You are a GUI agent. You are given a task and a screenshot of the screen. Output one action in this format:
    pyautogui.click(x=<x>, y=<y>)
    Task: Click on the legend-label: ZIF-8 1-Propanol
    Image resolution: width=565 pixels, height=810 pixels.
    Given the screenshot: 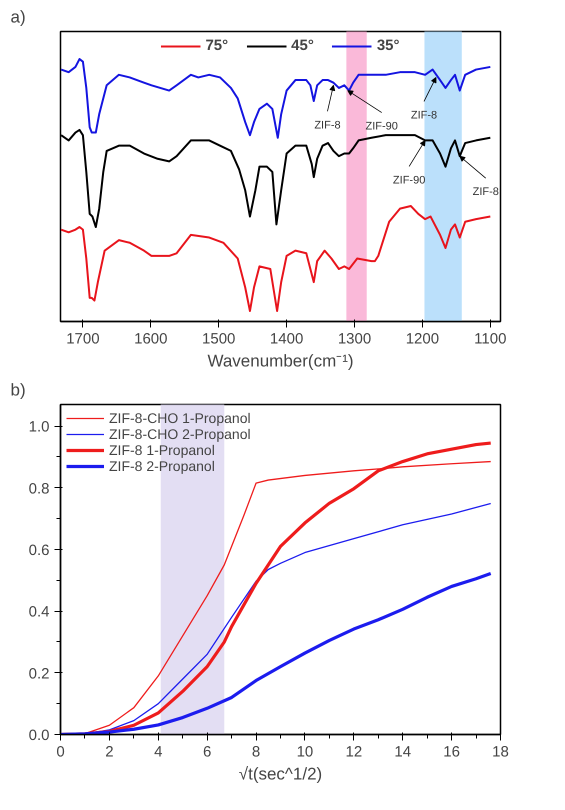 What is the action you would take?
    pyautogui.click(x=162, y=450)
    